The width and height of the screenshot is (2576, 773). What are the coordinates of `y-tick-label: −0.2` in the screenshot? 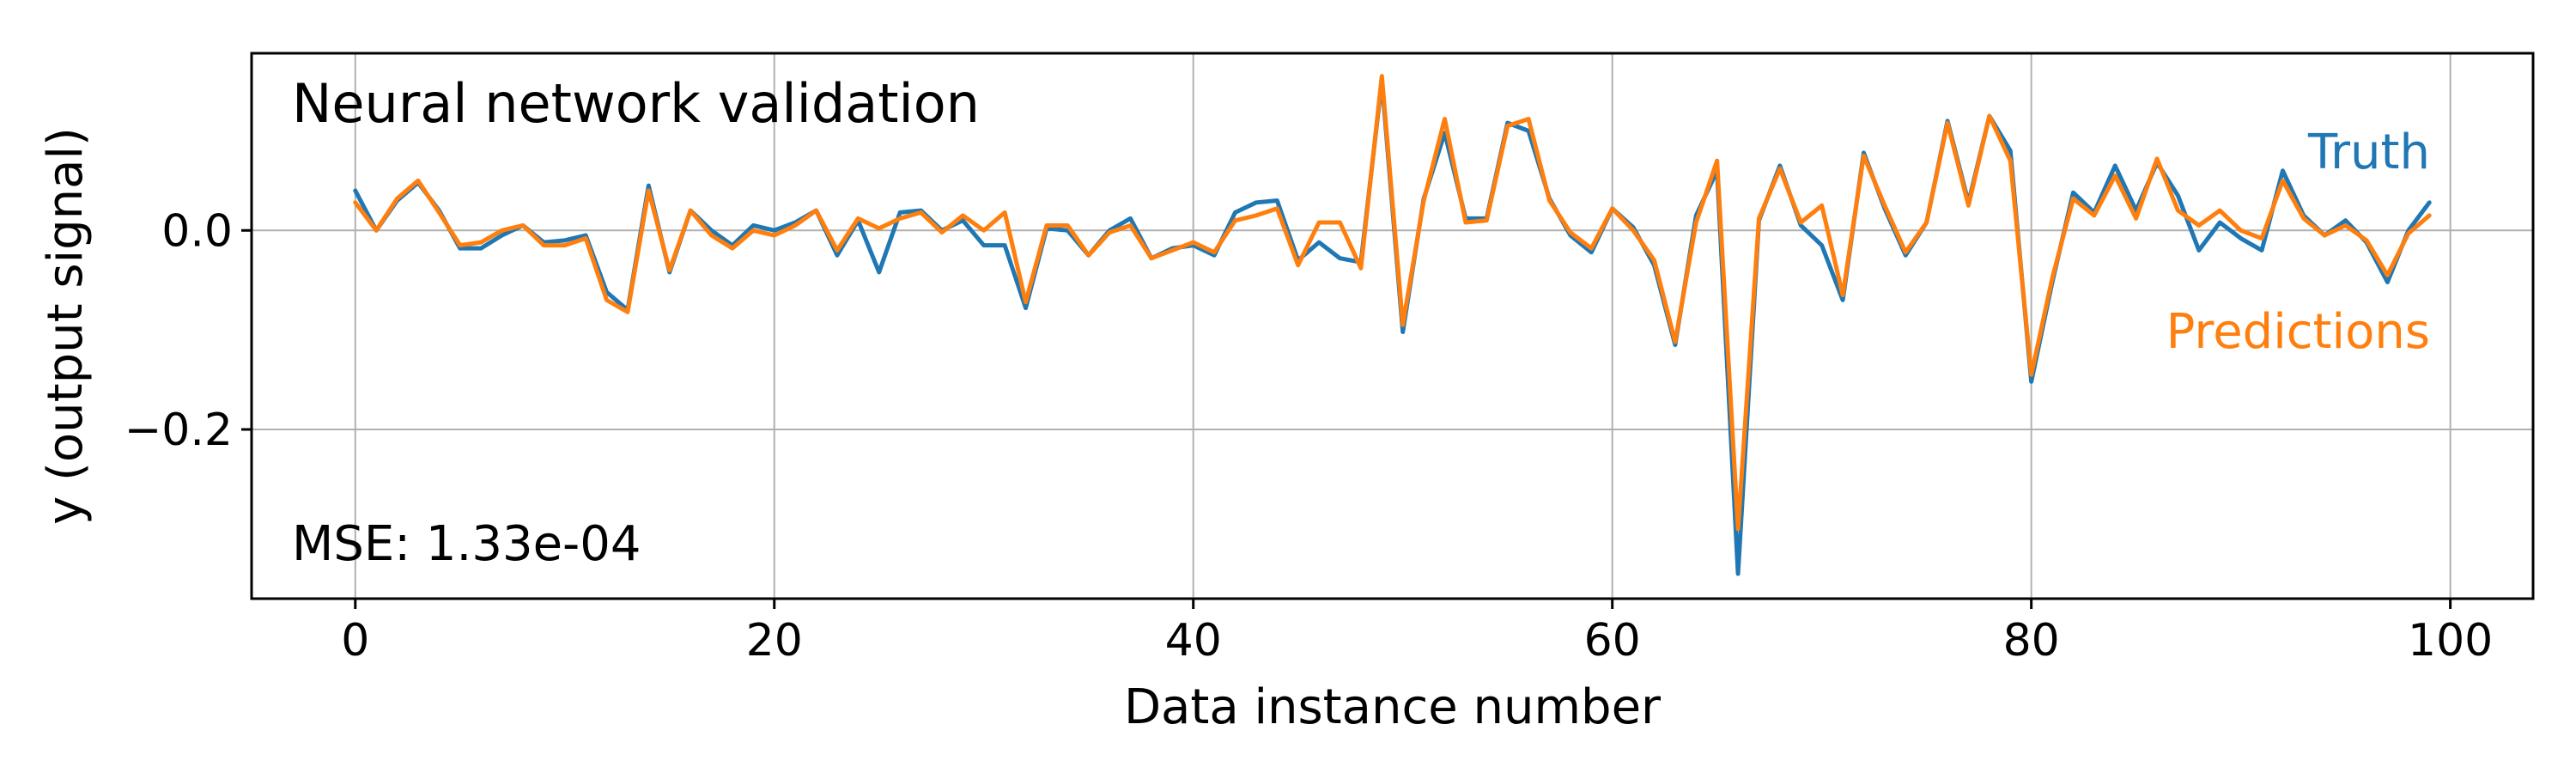 It's located at (179, 430).